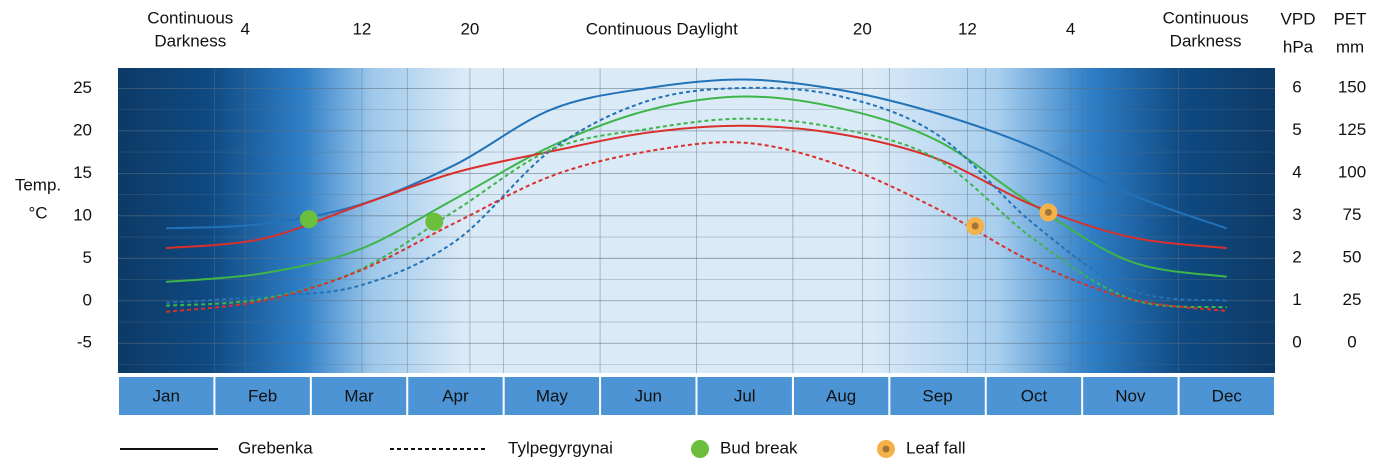 The height and width of the screenshot is (464, 1389). Describe the element at coordinates (759, 447) in the screenshot. I see `legend-label: Bud break` at that location.